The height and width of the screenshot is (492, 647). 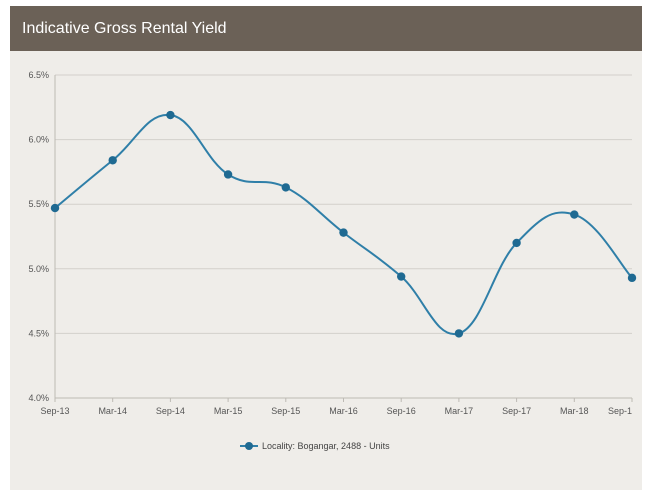 What do you see at coordinates (38, 140) in the screenshot?
I see `y-tick-label: 6.0%` at bounding box center [38, 140].